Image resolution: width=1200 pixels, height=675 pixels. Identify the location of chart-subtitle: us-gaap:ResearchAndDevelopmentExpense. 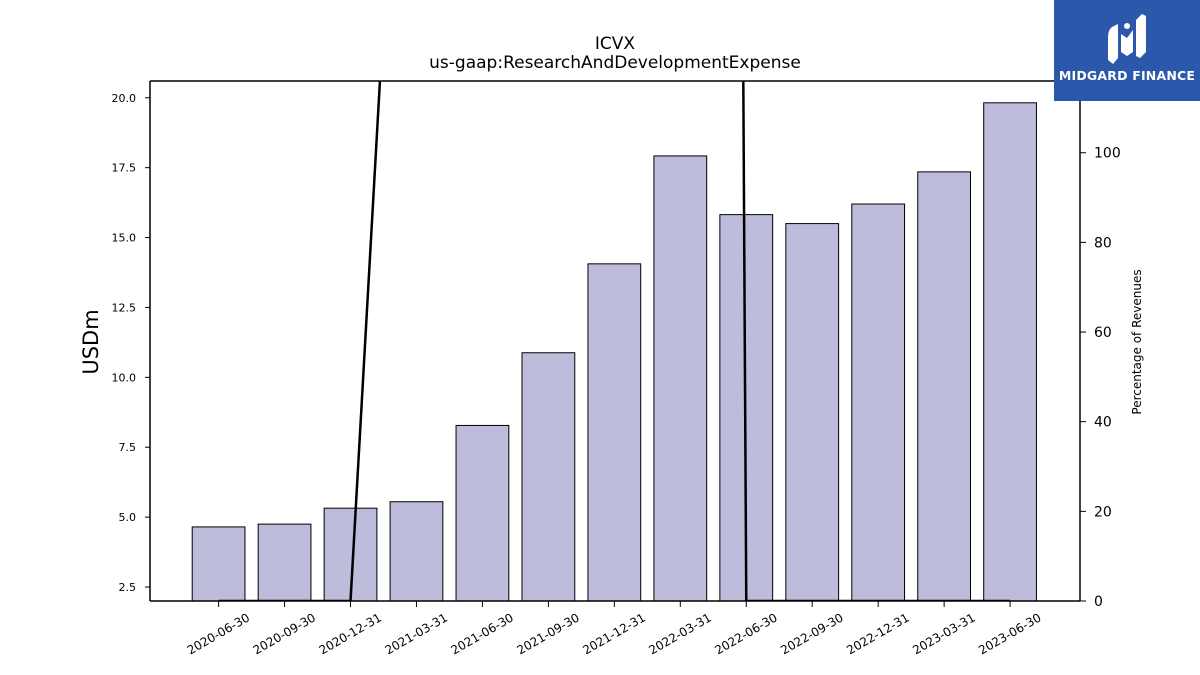
(615, 63).